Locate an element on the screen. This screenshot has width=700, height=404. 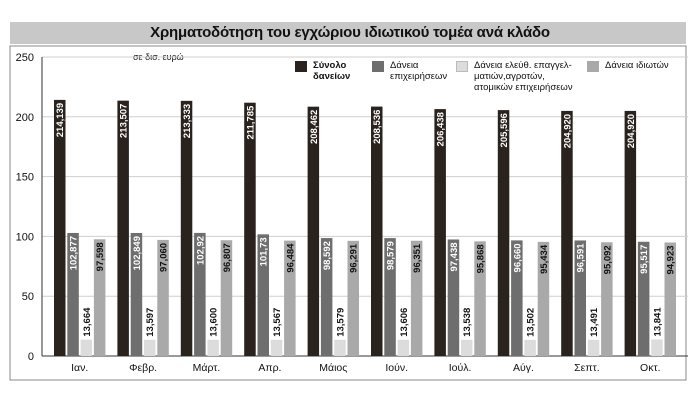
title-band is located at coordinates (348, 33).